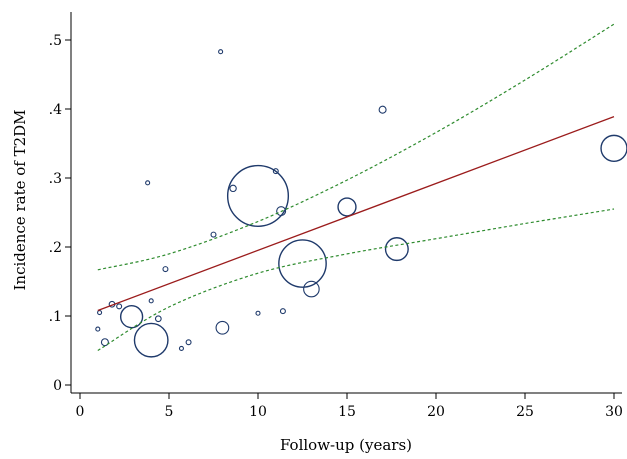 This screenshot has width=627, height=459. What do you see at coordinates (57, 386) in the screenshot?
I see `y-tick-label: 0` at bounding box center [57, 386].